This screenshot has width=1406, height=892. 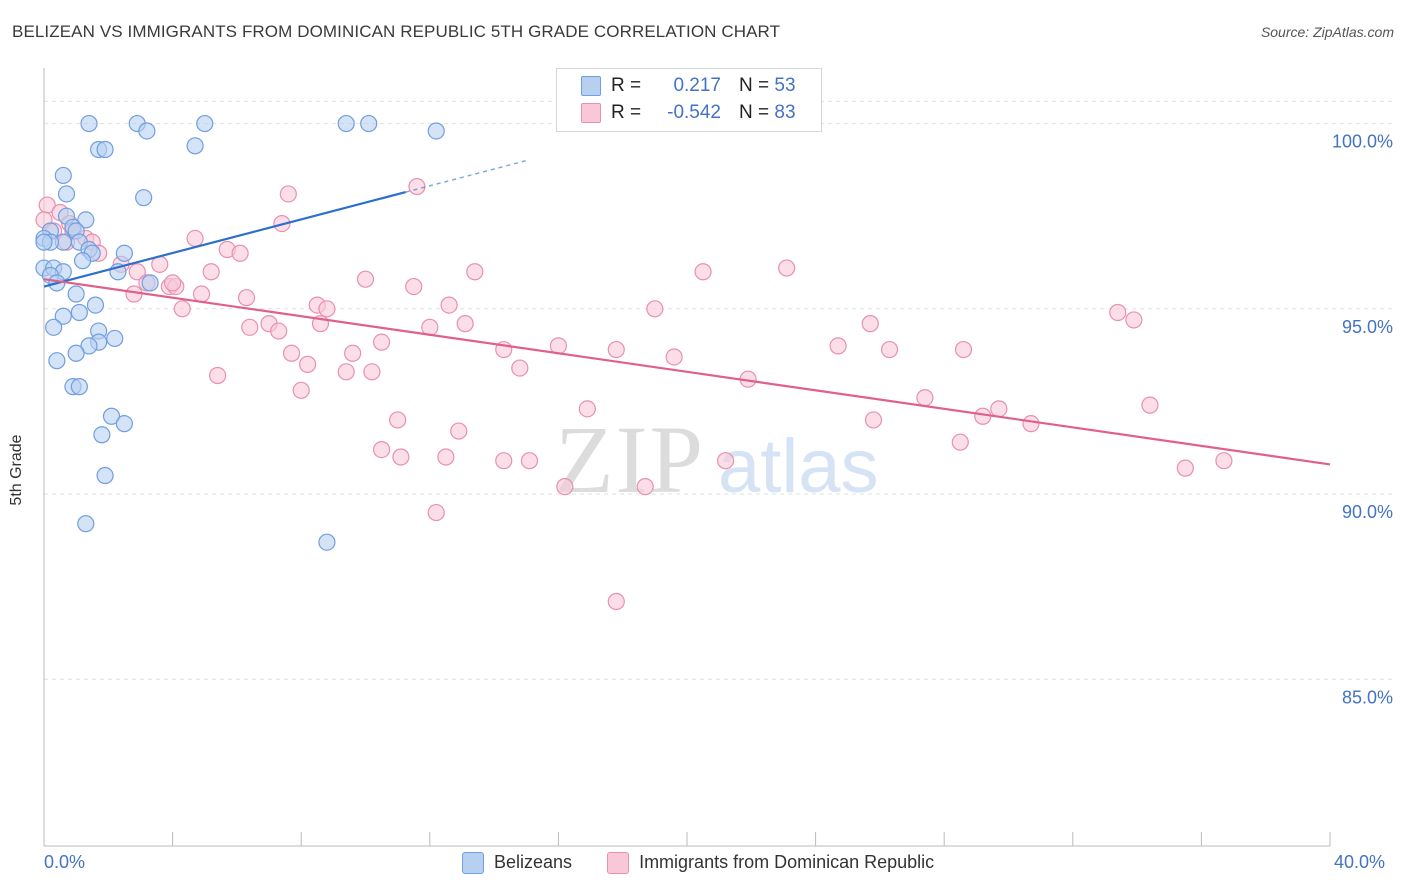 What do you see at coordinates (688, 114) in the screenshot?
I see `legend-row-immigrants: R = -0.542 N = 83` at bounding box center [688, 114].